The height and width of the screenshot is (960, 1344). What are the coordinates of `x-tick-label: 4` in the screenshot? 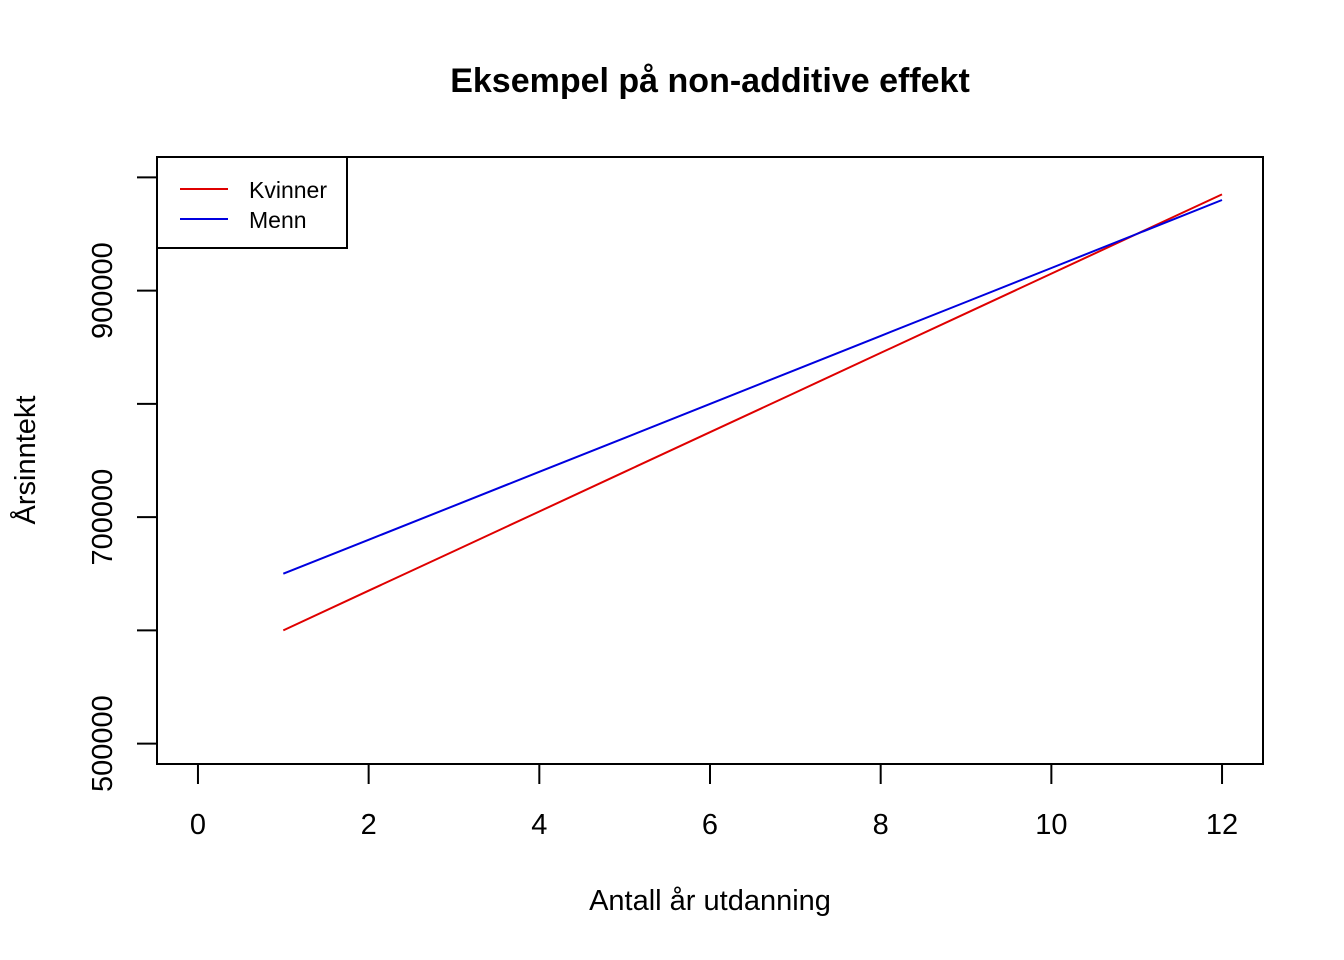 It's located at (539, 825).